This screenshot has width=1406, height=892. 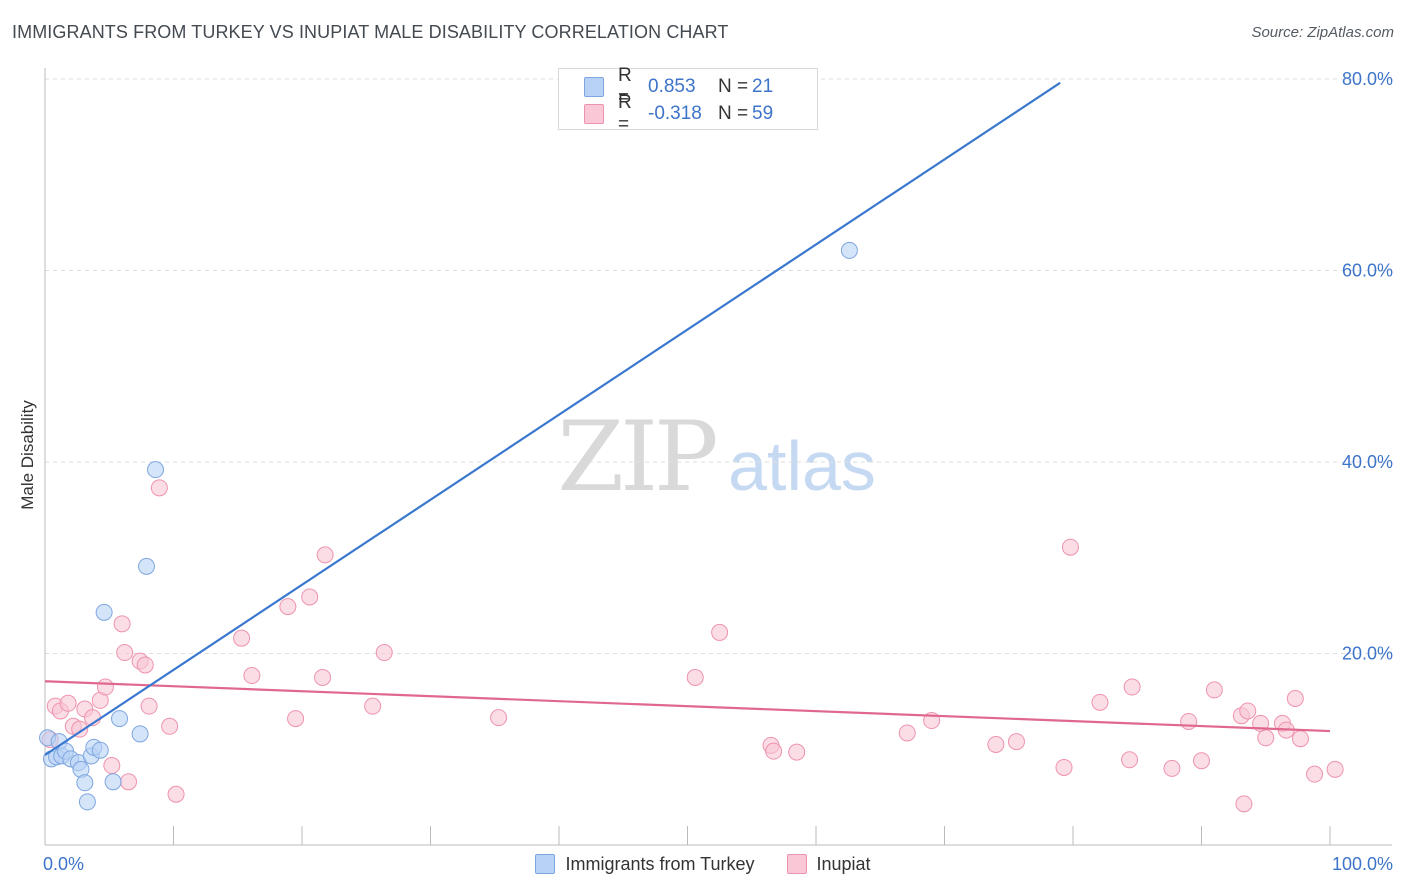 I want to click on y-tick-label: 80.0%, so click(x=1367, y=79).